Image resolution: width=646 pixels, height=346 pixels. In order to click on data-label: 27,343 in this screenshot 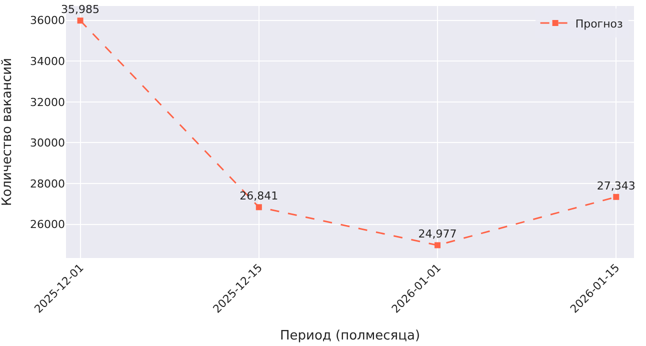, I will do `click(616, 185)`.